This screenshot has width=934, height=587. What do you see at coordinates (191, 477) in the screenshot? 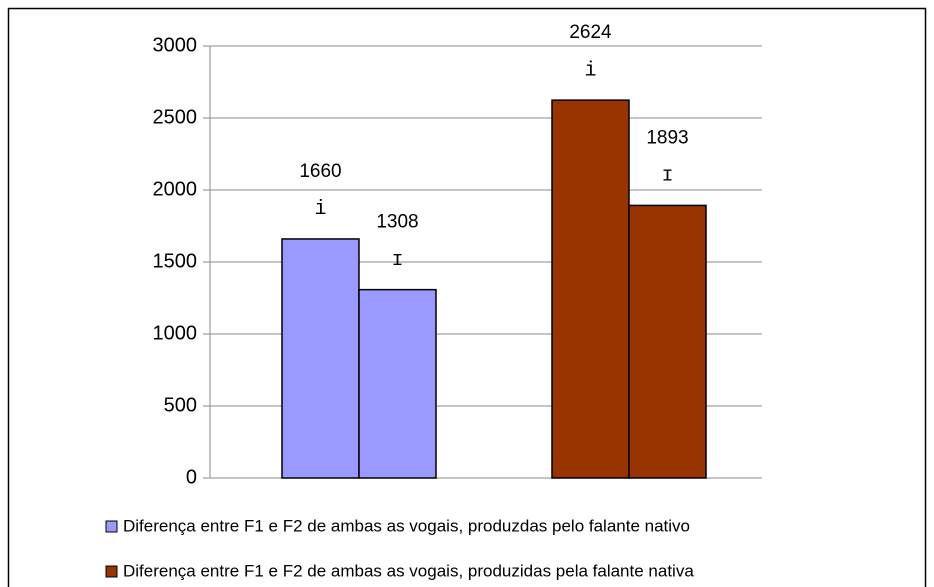
I see `y-tick-label: 0` at bounding box center [191, 477].